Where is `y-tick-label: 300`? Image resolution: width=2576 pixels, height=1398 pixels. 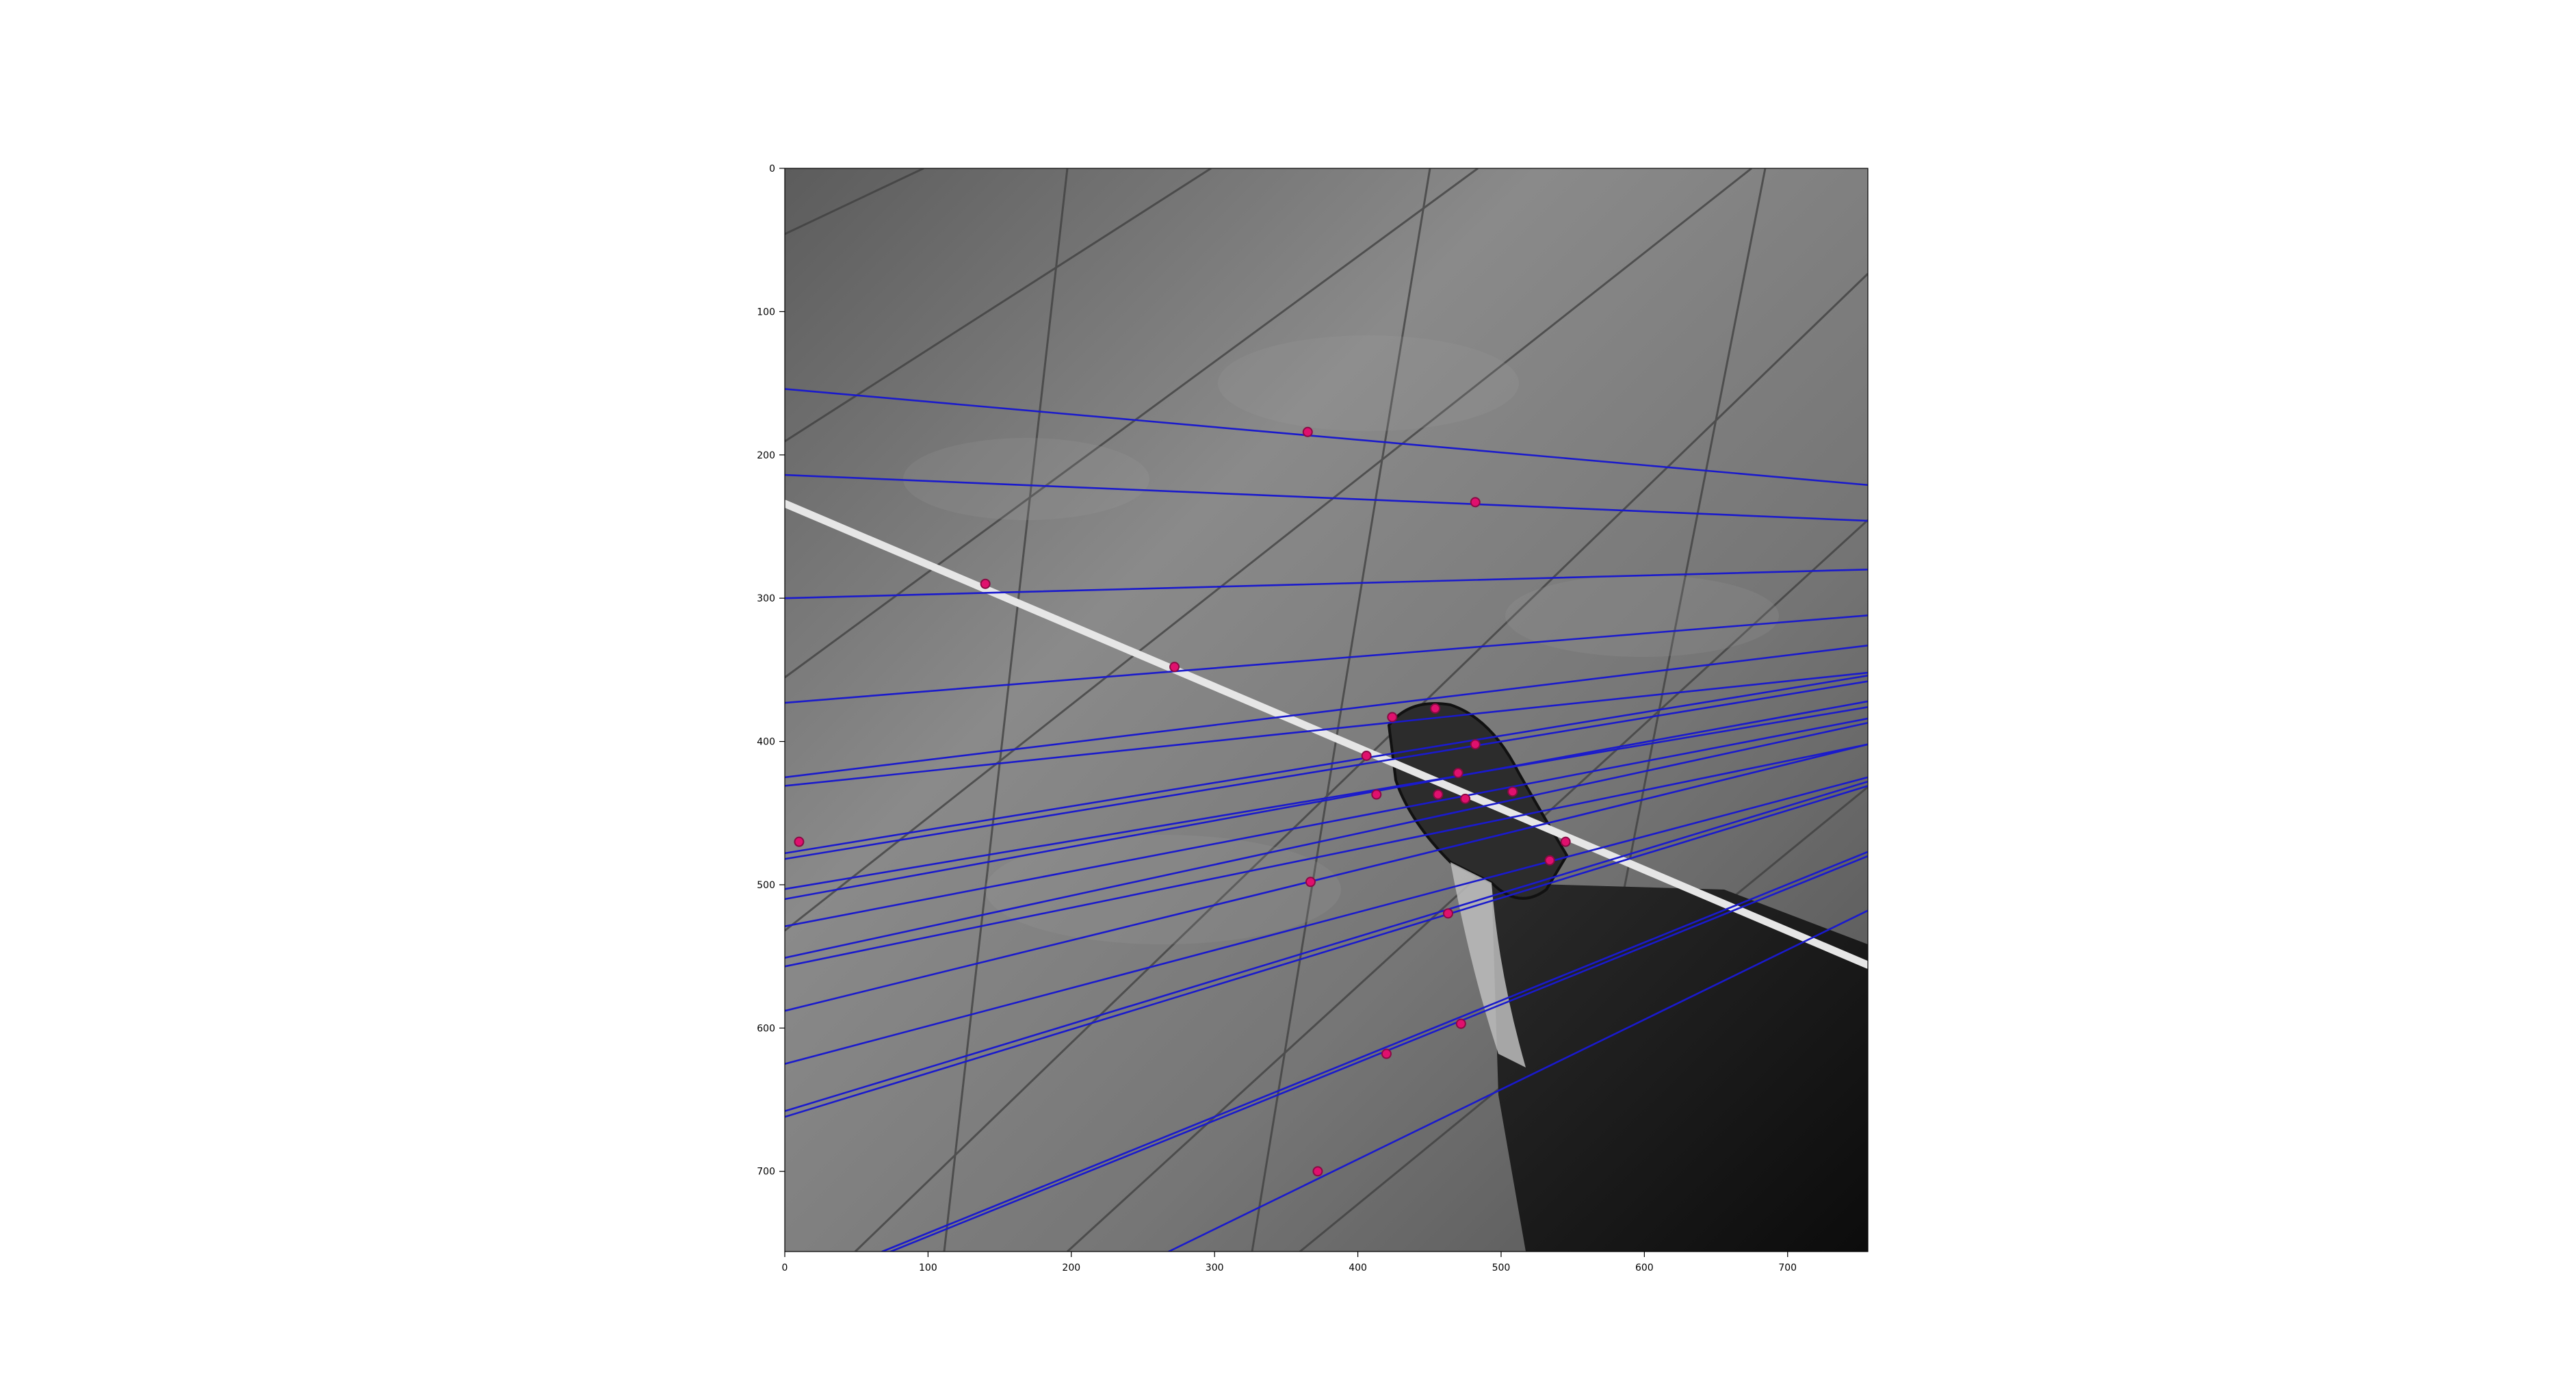
y-tick-label: 300 is located at coordinates (766, 598).